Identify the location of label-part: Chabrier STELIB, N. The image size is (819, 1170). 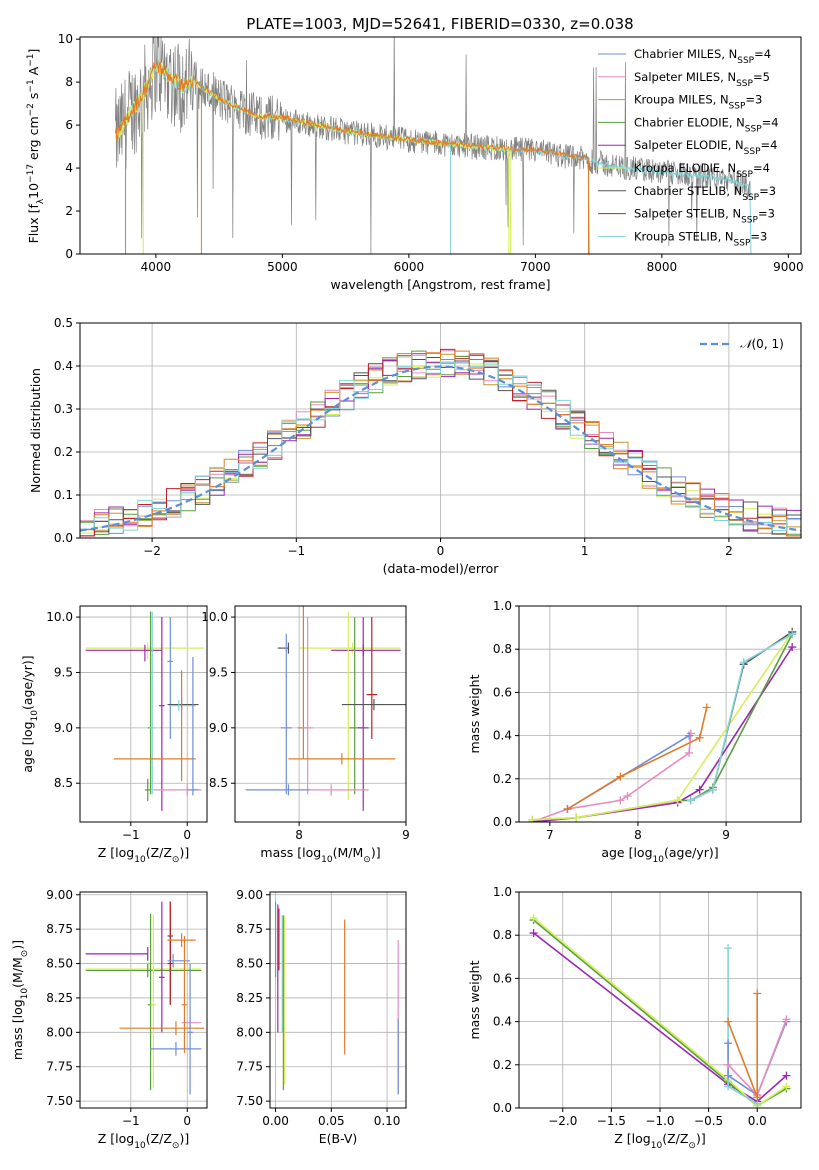
(688, 191).